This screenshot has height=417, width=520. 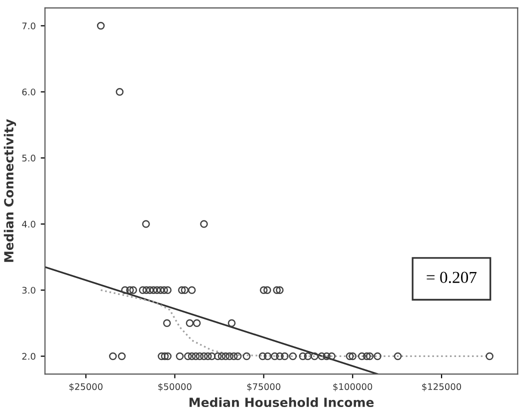 I want to click on y-tick-label: 7.0, so click(x=29, y=26).